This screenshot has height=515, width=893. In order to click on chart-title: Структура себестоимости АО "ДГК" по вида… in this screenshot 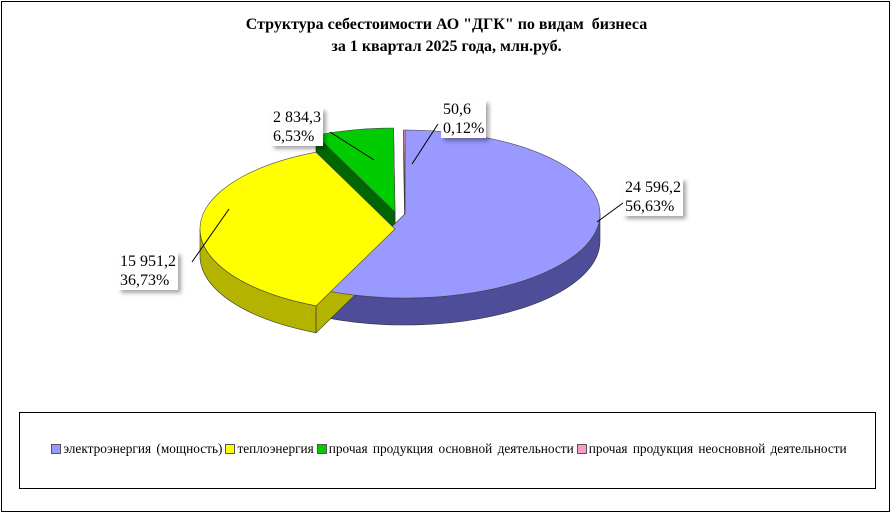, I will do `click(446, 36)`.